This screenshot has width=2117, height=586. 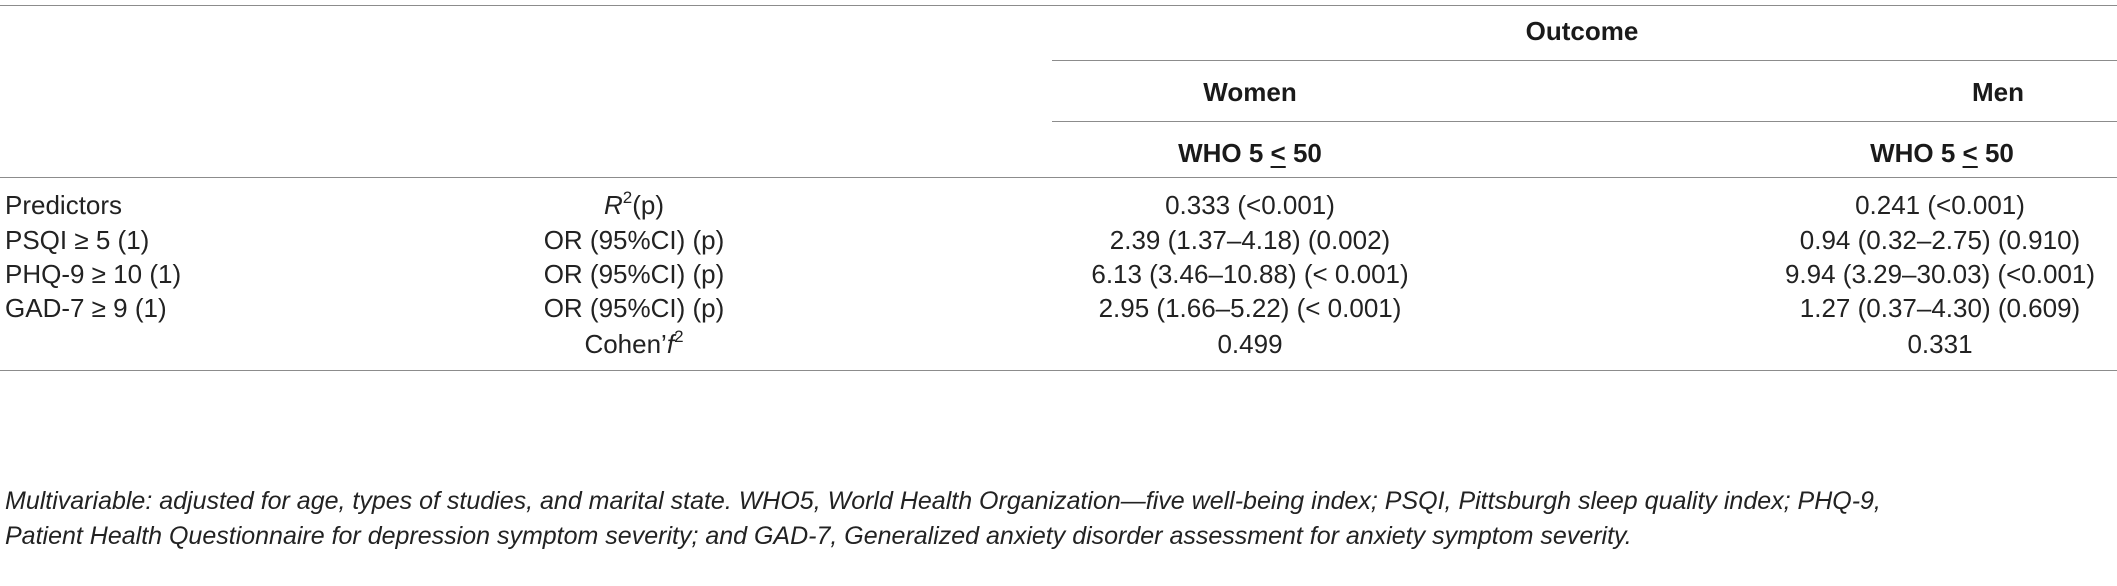 What do you see at coordinates (1250, 240) in the screenshot?
I see `women-value: 2.39 (1.37–4.18) (0.002)` at bounding box center [1250, 240].